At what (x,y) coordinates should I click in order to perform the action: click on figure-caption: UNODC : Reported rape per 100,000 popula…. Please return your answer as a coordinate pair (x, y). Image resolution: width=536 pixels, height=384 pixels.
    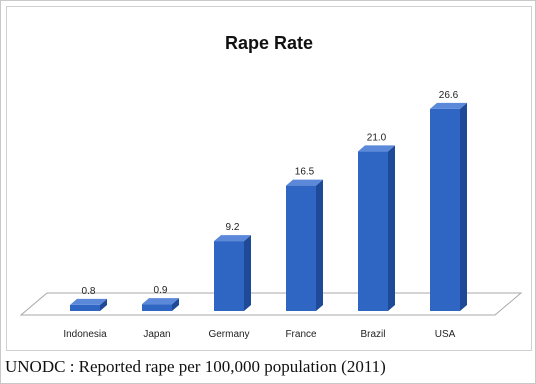
    Looking at the image, I should click on (195, 366).